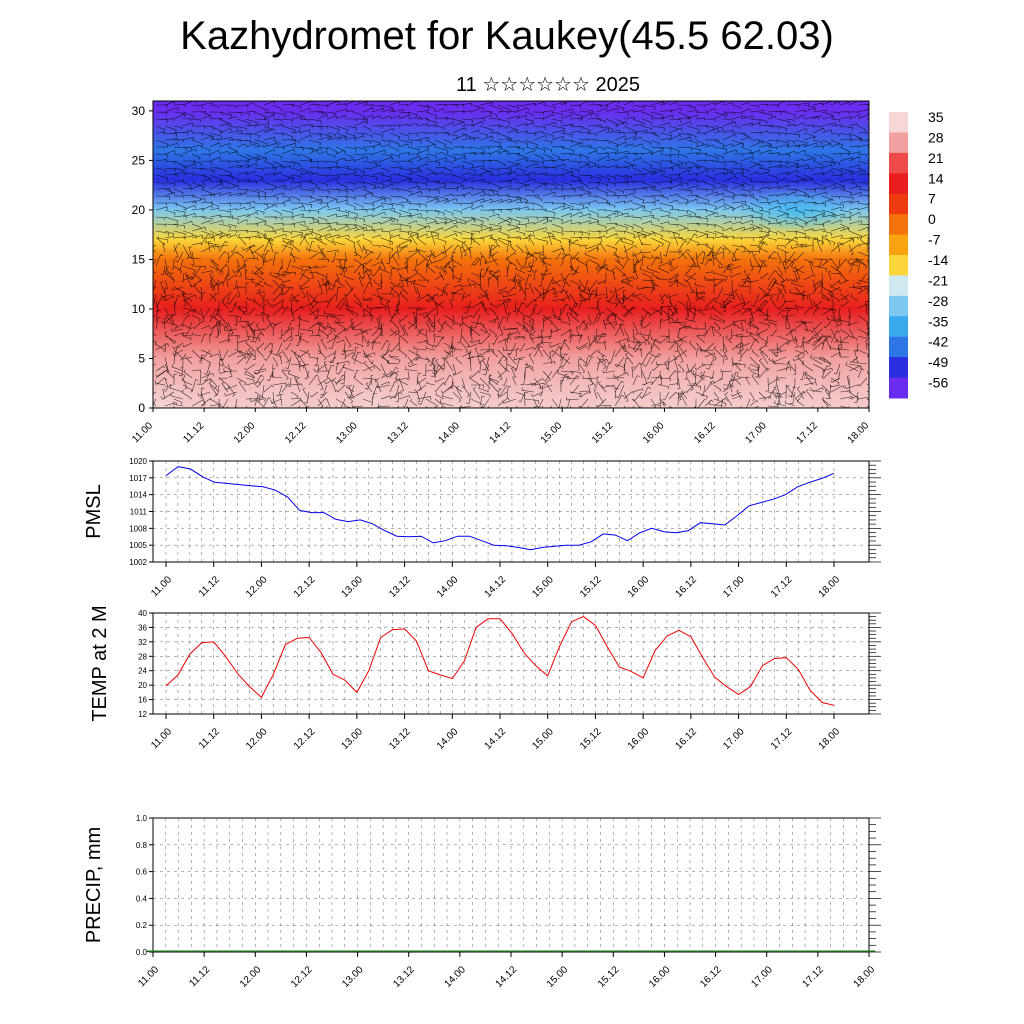 The height and width of the screenshot is (1024, 1024). Describe the element at coordinates (548, 85) in the screenshot. I see `page-subtitle: 11 ☆☆☆☆☆☆ 2025` at that location.